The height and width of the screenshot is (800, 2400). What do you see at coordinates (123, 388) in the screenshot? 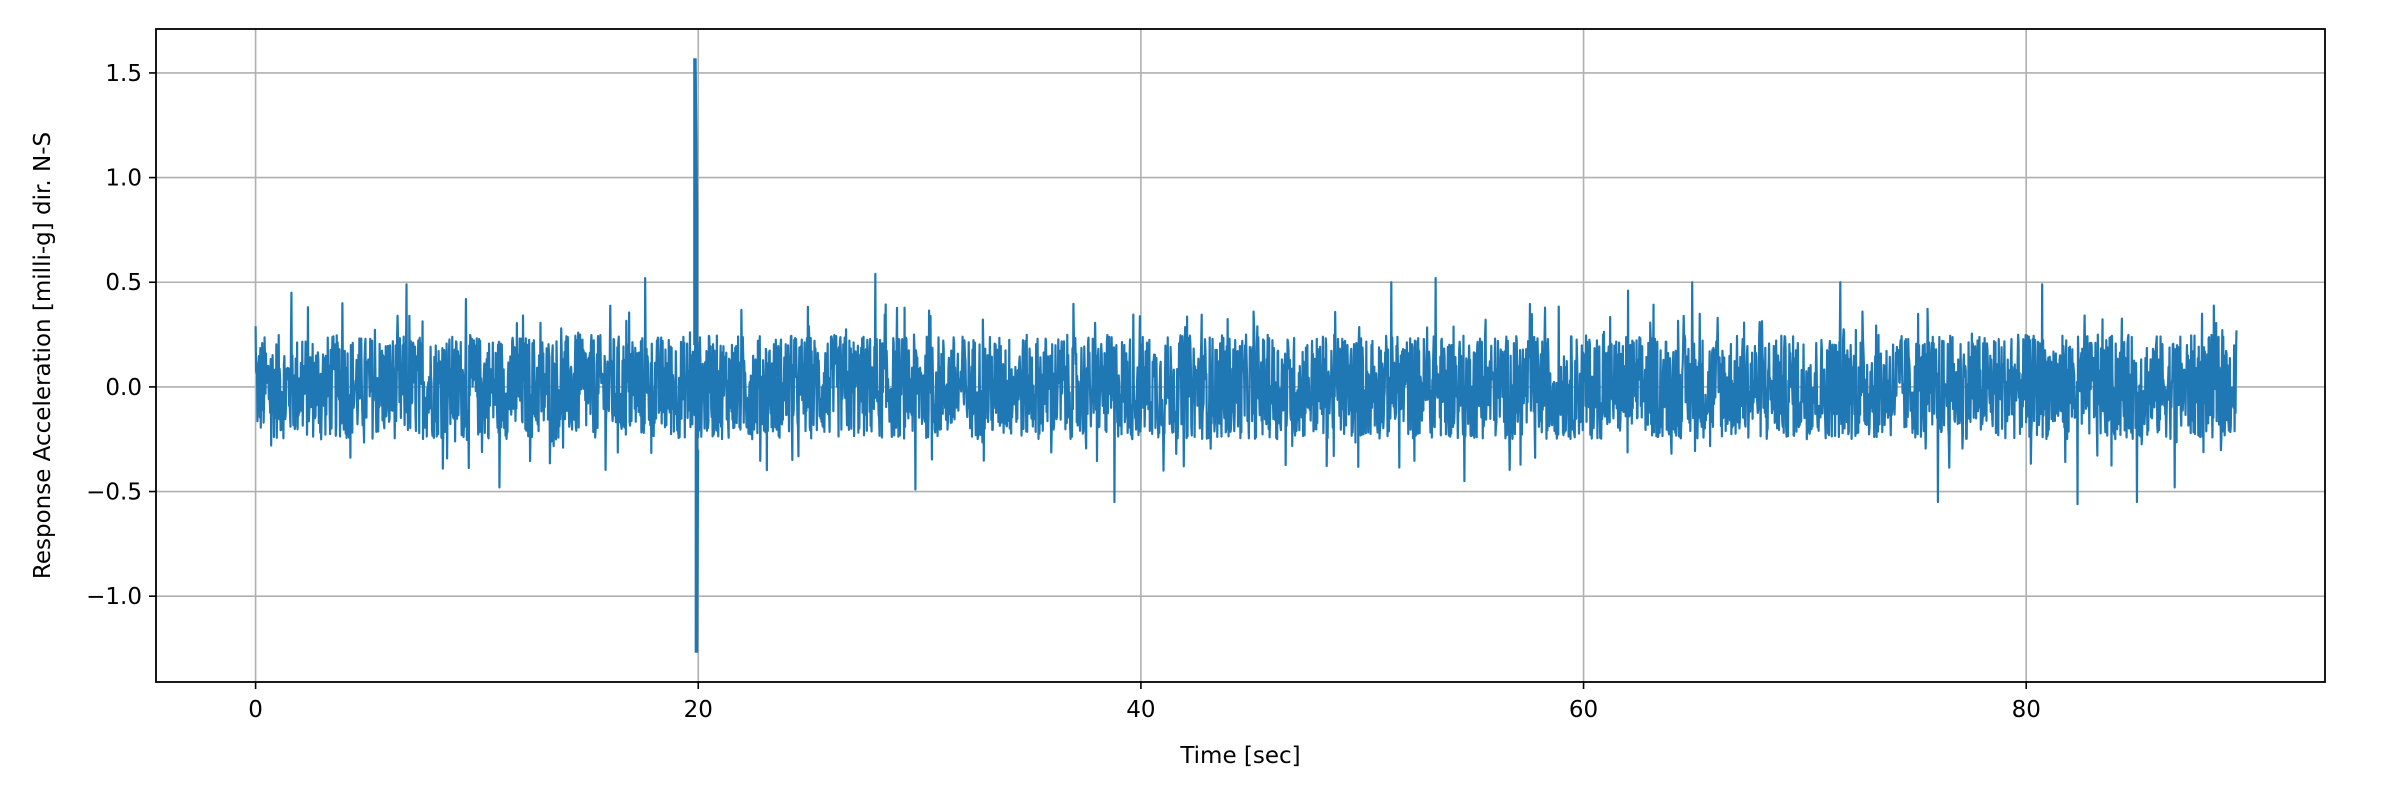
I see `y-tick-label: 0.0` at bounding box center [123, 388].